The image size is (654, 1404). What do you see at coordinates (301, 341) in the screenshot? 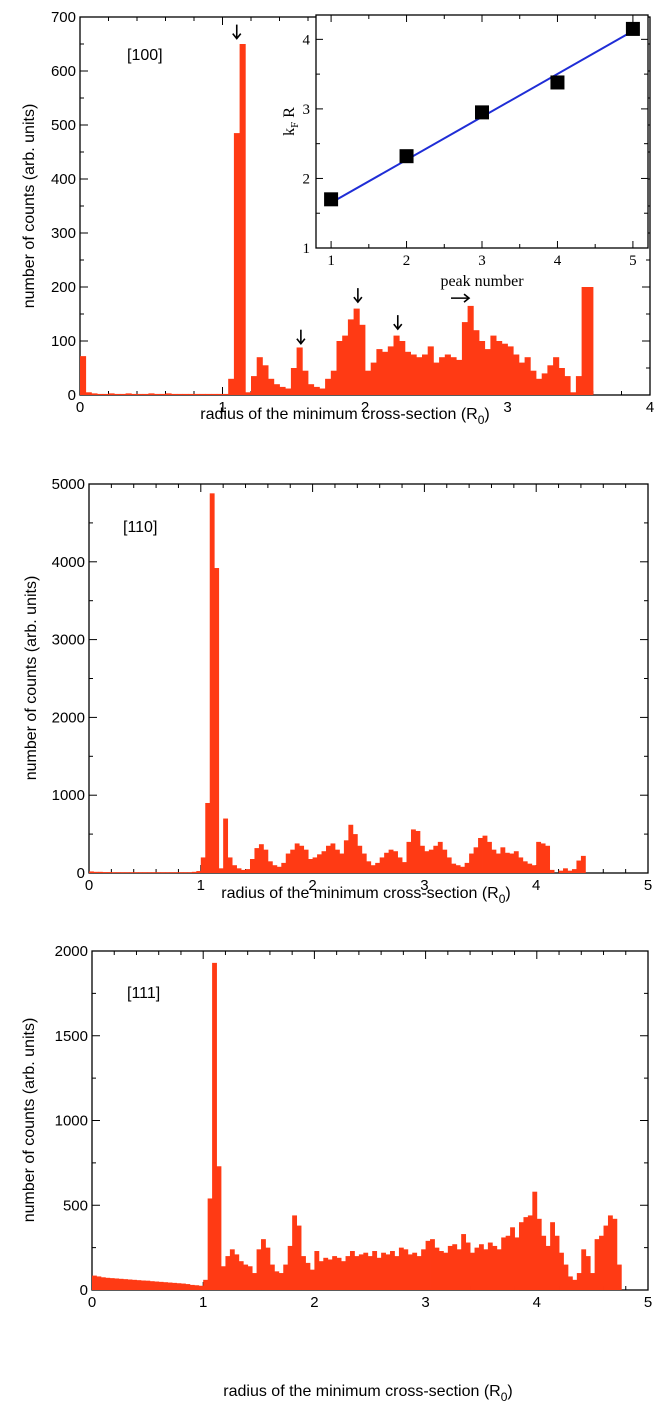
I see `peak-arrow-head` at bounding box center [301, 341].